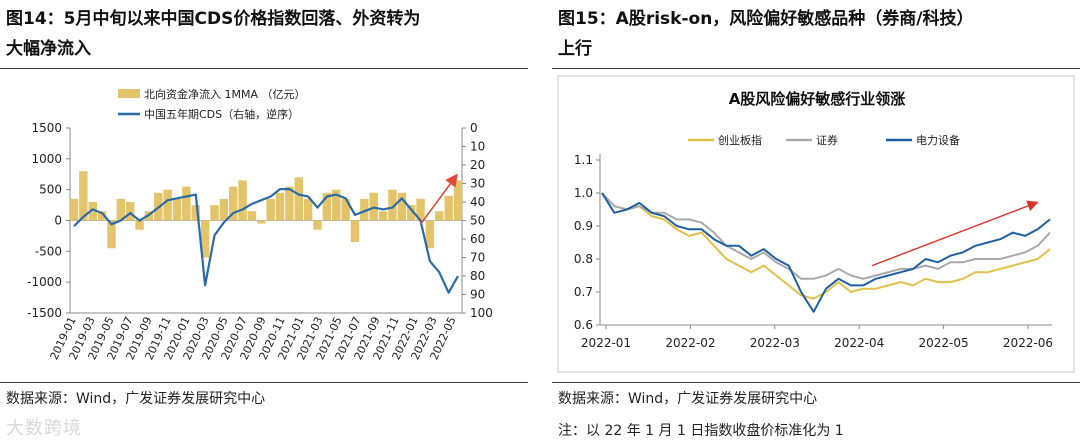 The width and height of the screenshot is (1080, 444). What do you see at coordinates (944, 343) in the screenshot?
I see `x-tick-label: 2022-05` at bounding box center [944, 343].